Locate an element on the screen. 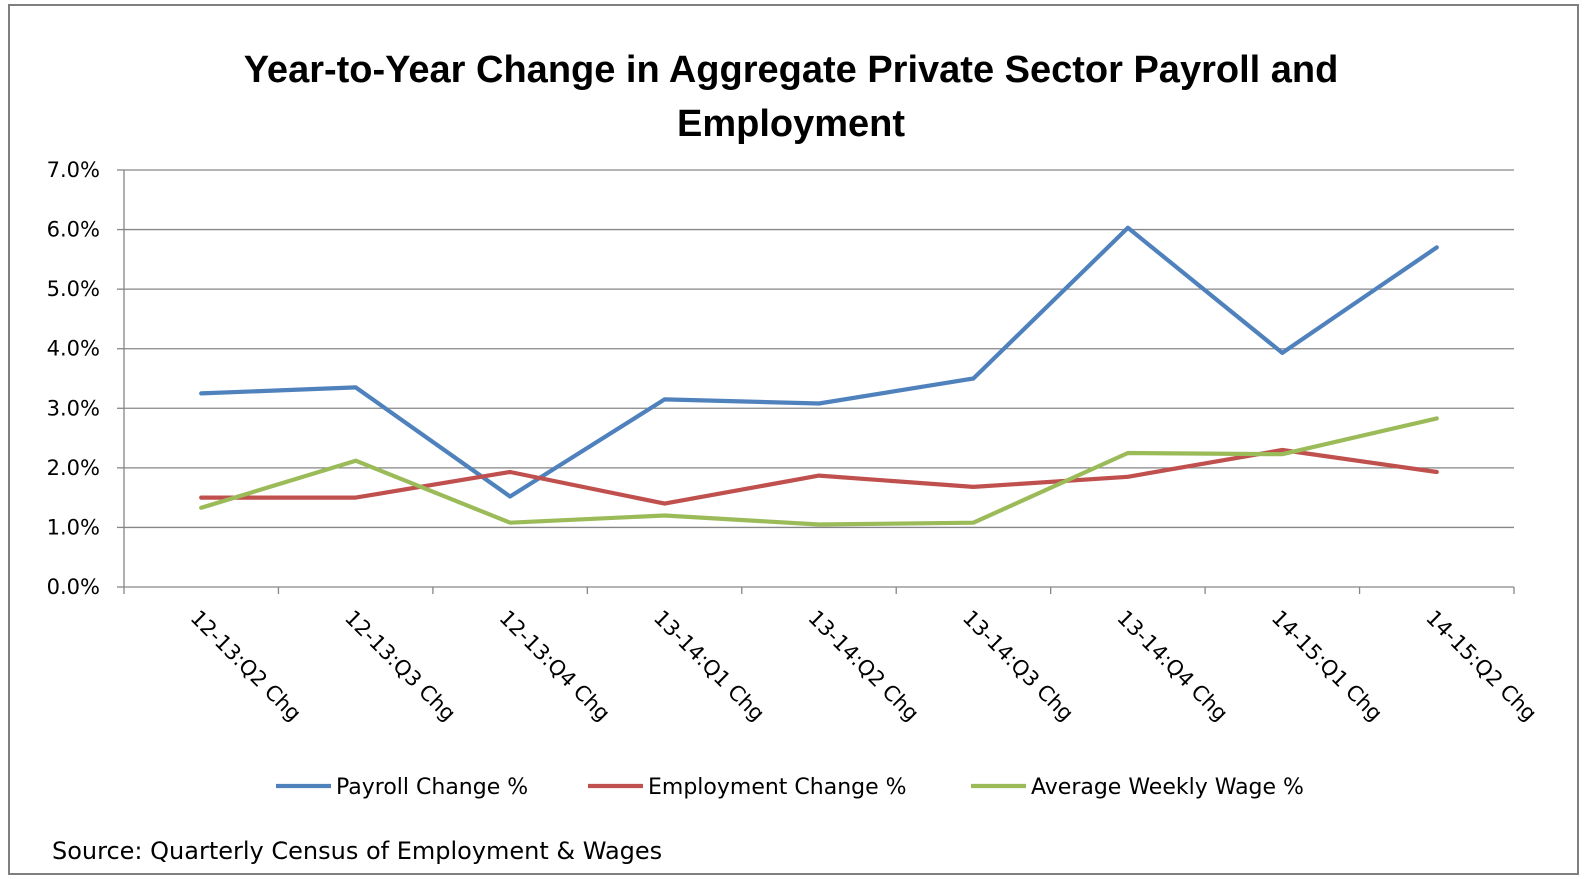 The width and height of the screenshot is (1587, 879). y-tick-label: 1.0% is located at coordinates (73, 527).